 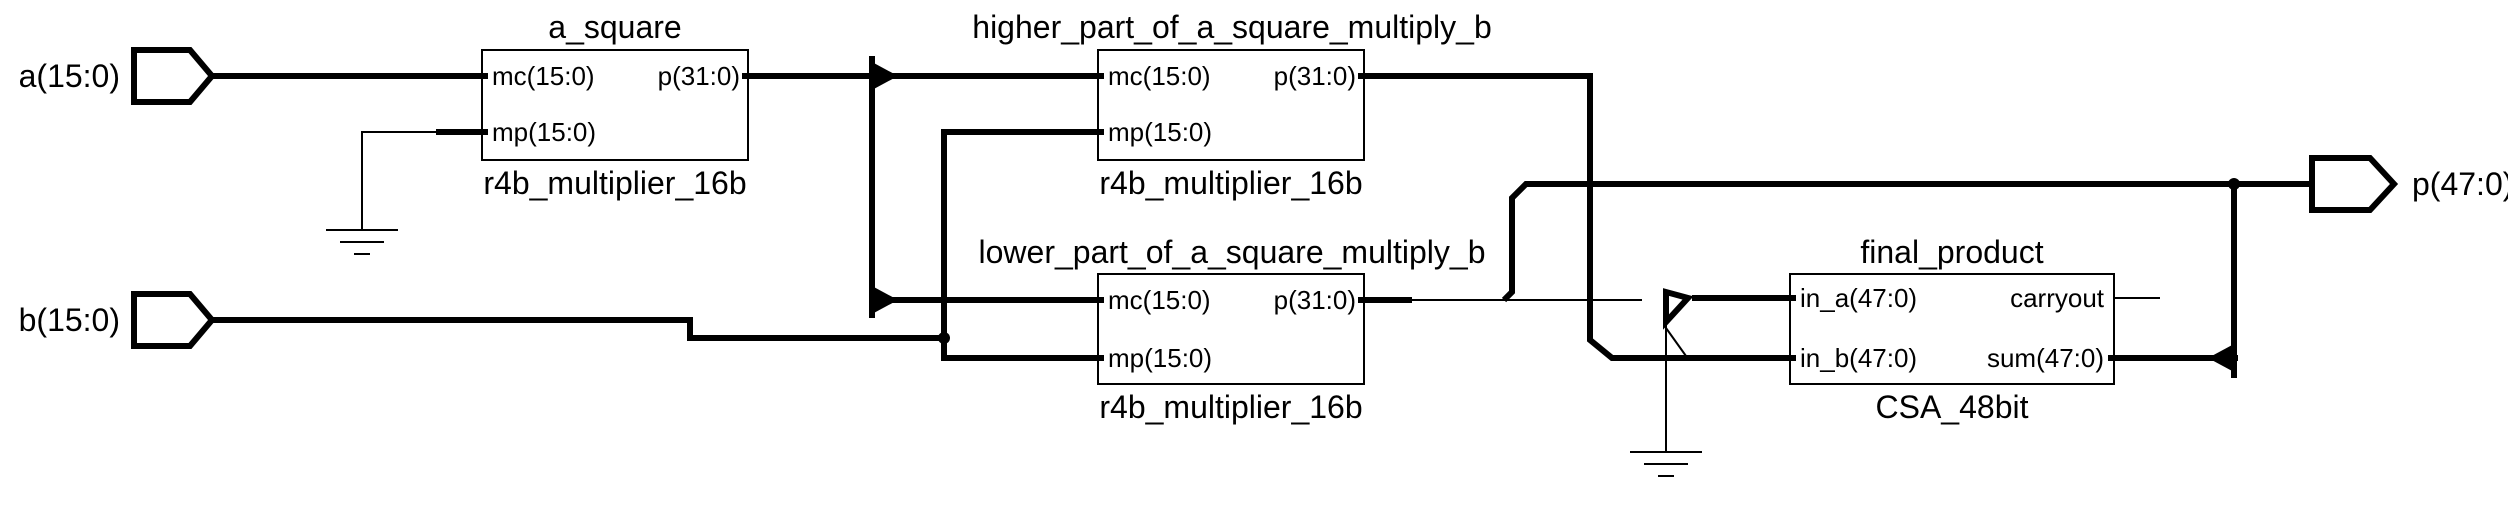 I want to click on block-final-product-instance: final_product, so click(x=1951, y=252).